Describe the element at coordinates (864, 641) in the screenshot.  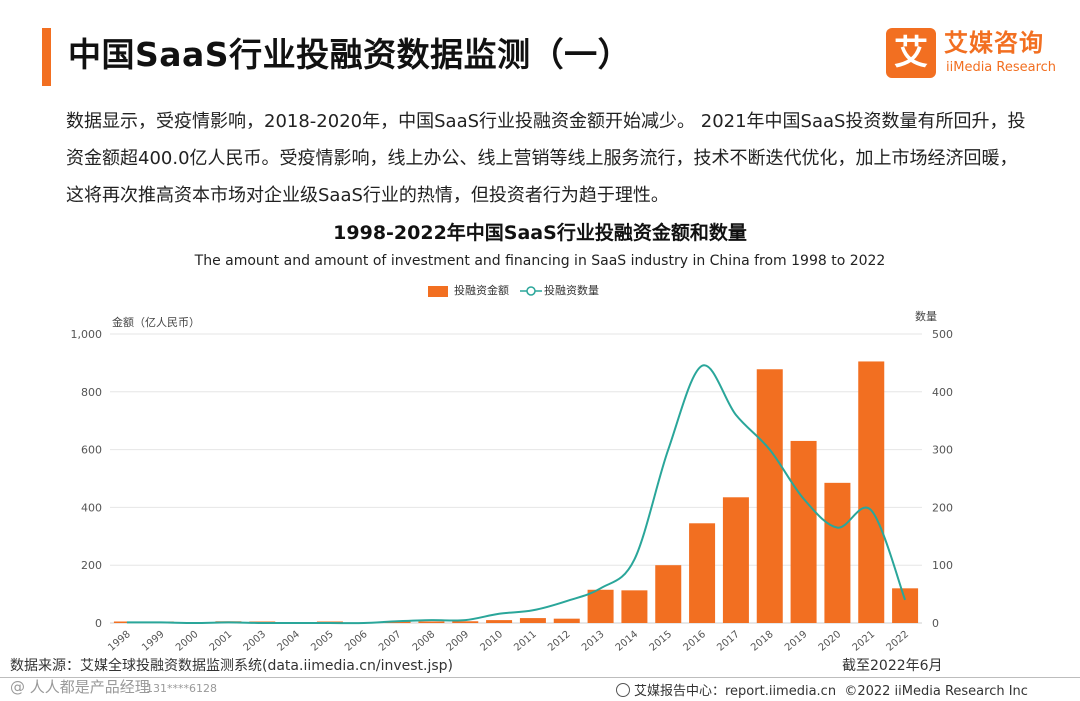
I see `x-axis-label-2021: 2021` at that location.